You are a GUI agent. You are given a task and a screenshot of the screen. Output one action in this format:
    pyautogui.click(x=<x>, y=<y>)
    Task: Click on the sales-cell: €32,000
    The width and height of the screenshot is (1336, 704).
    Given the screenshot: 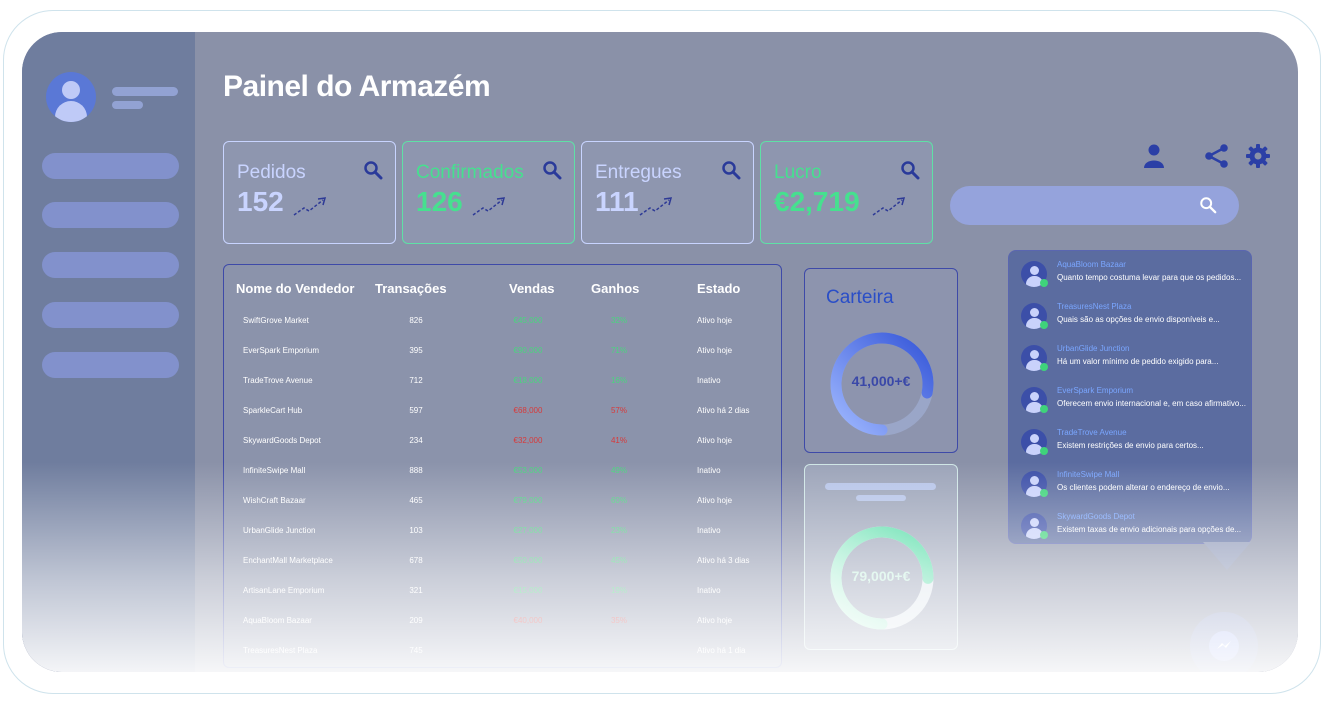 What is the action you would take?
    pyautogui.click(x=528, y=440)
    